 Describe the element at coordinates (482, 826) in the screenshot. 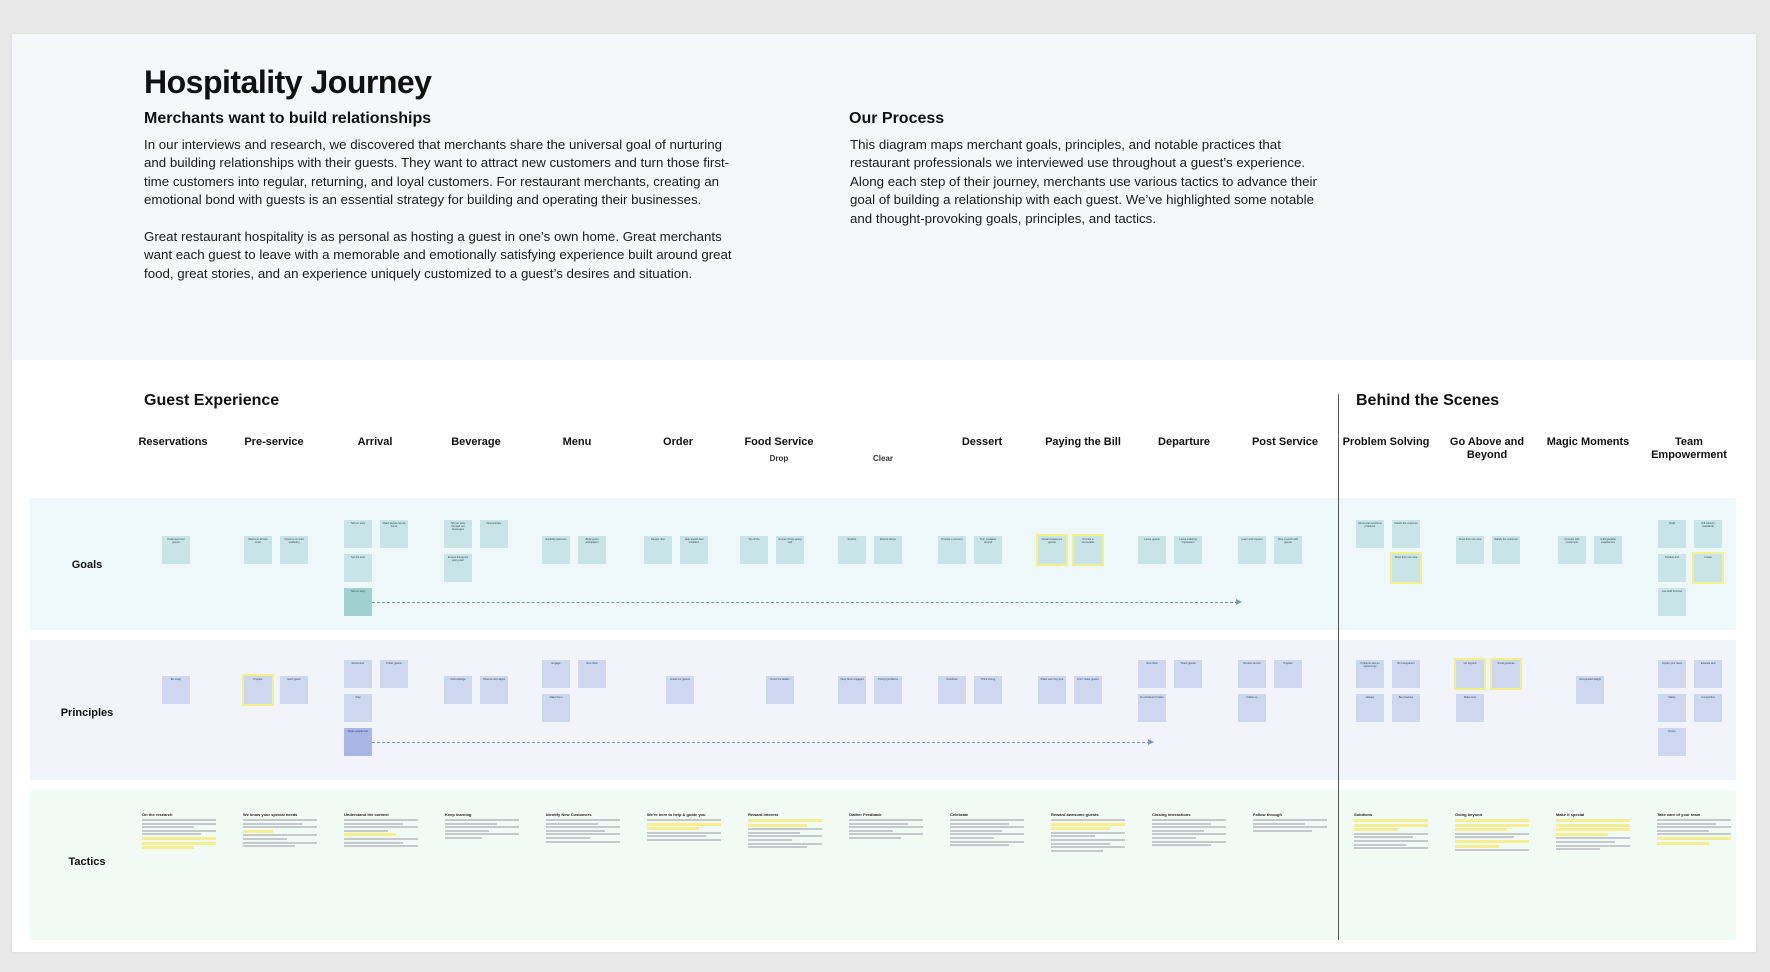

I see `tactic-note: Keep learning` at that location.